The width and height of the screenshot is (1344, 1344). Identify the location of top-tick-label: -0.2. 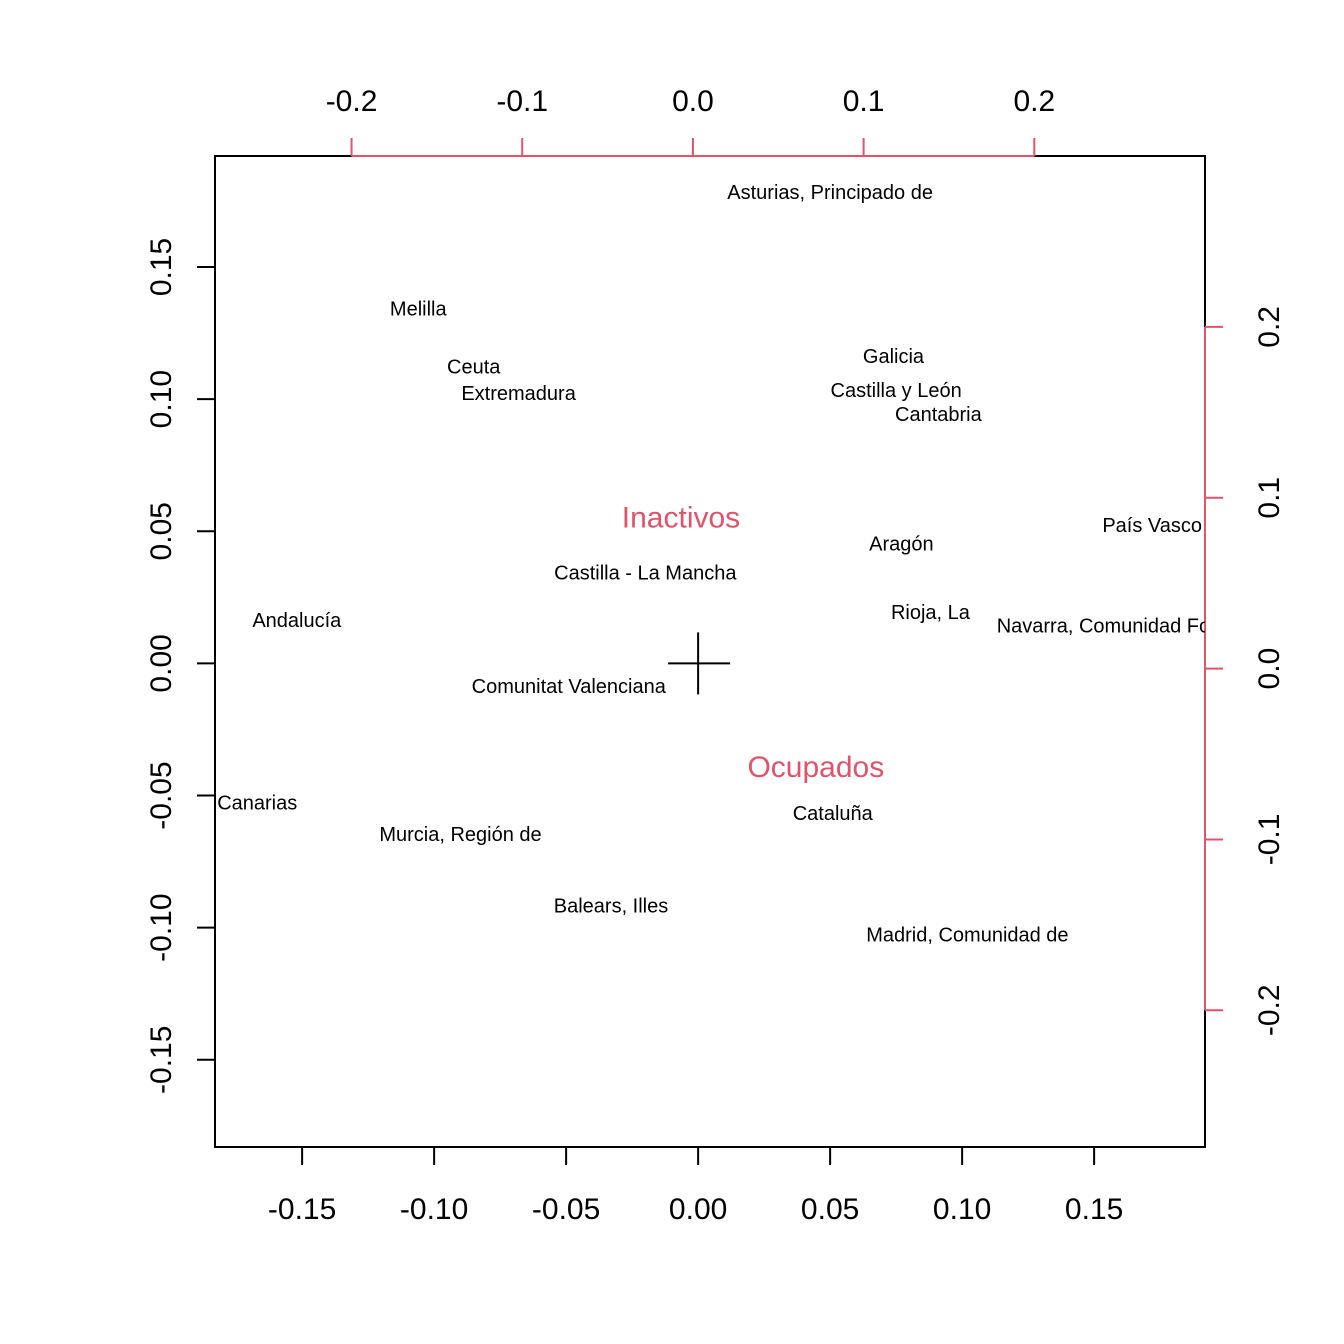
(352, 101).